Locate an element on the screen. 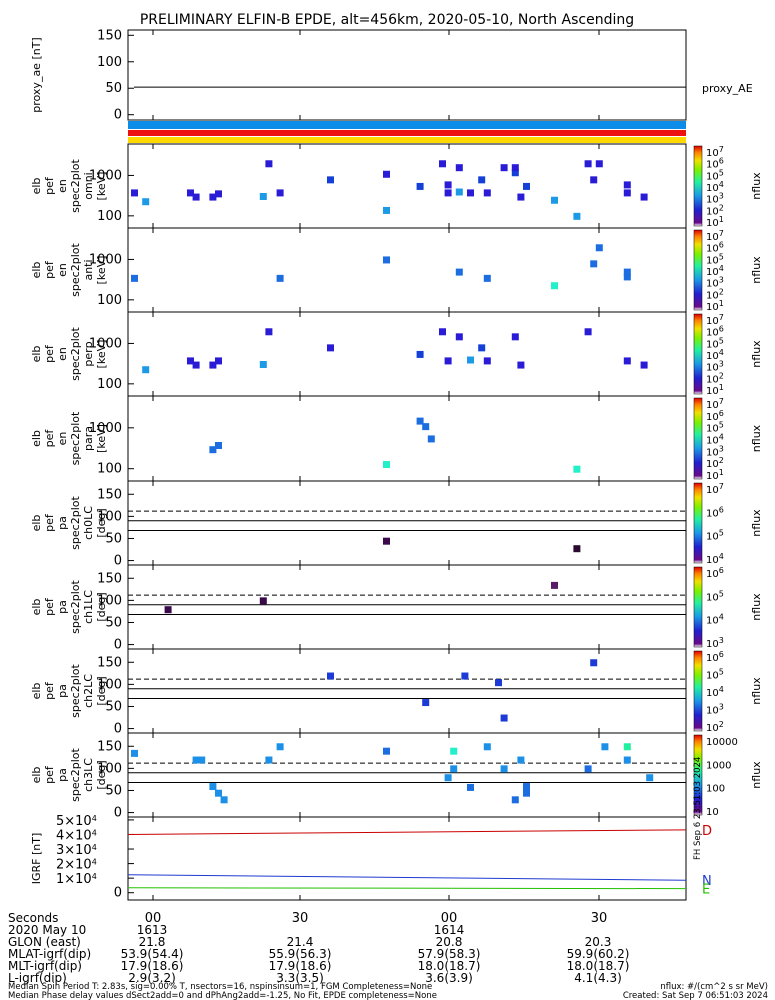  y-tick-label: 1×104 is located at coordinates (76, 879).